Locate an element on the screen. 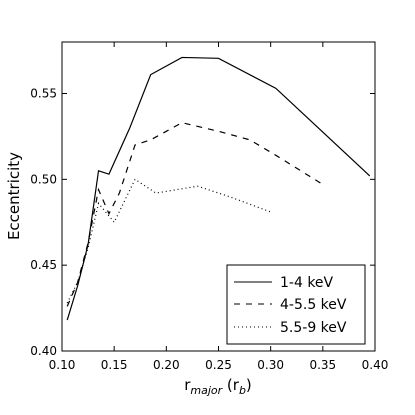  x-tick-label: 0.30 is located at coordinates (270, 365).